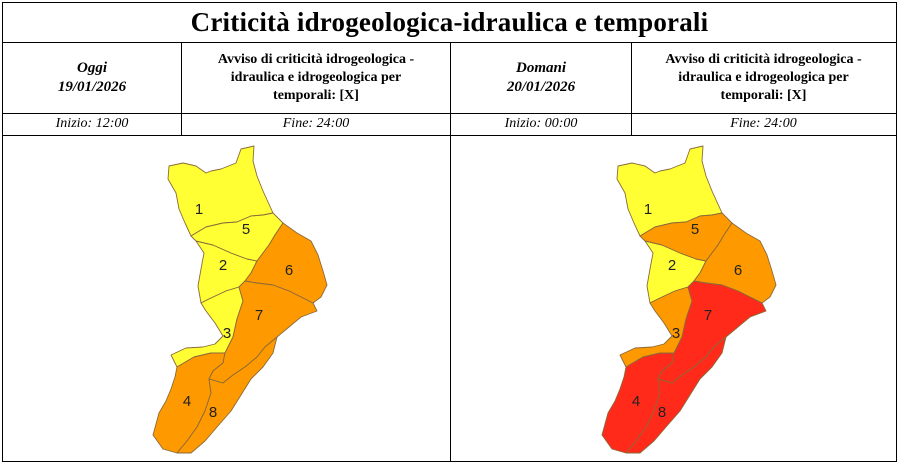  Describe the element at coordinates (213, 412) in the screenshot. I see `today-zone-label-8: 8` at that location.